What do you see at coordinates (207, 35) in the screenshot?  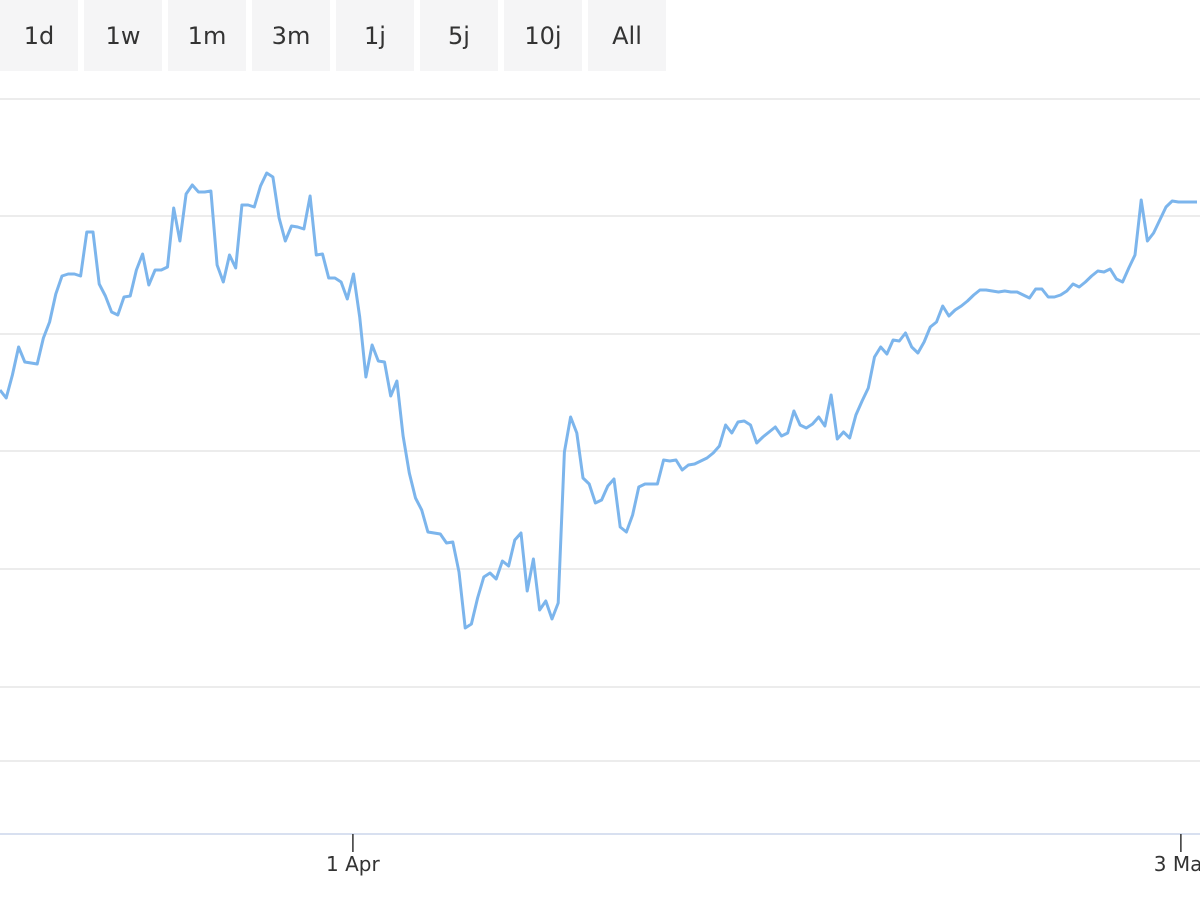 I see `range-button: 1m` at bounding box center [207, 35].